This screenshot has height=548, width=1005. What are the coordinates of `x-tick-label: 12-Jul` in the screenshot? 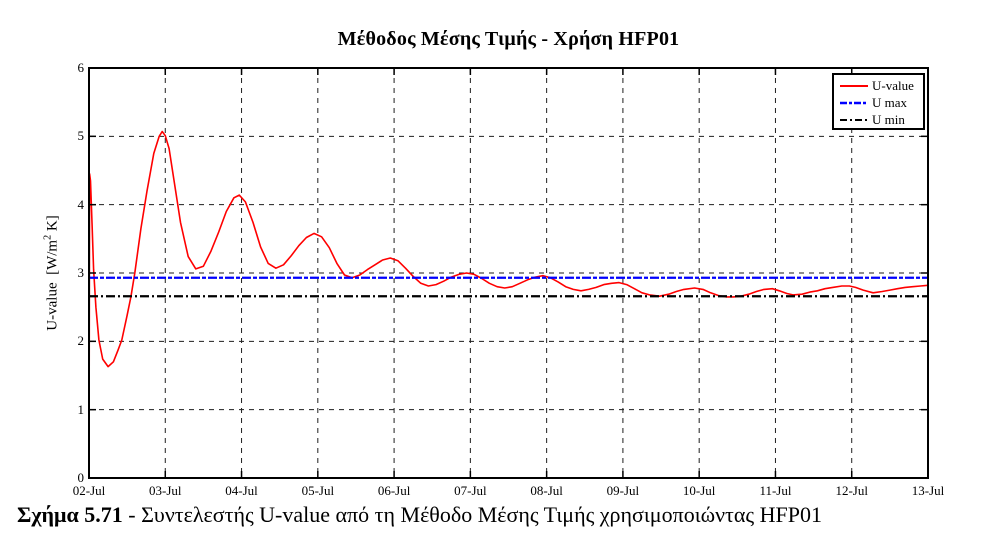 It's located at (851, 490).